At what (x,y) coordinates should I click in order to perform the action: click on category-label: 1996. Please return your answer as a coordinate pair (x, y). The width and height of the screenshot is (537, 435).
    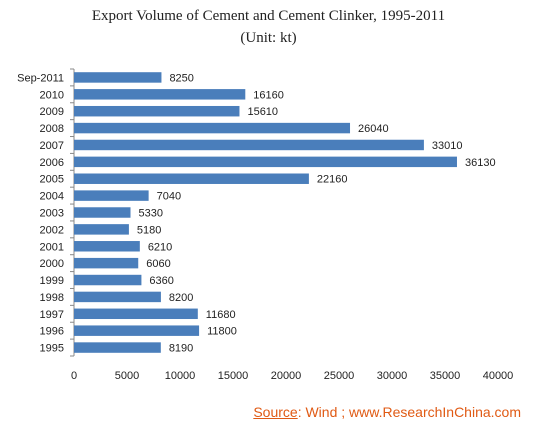
    Looking at the image, I should click on (52, 332).